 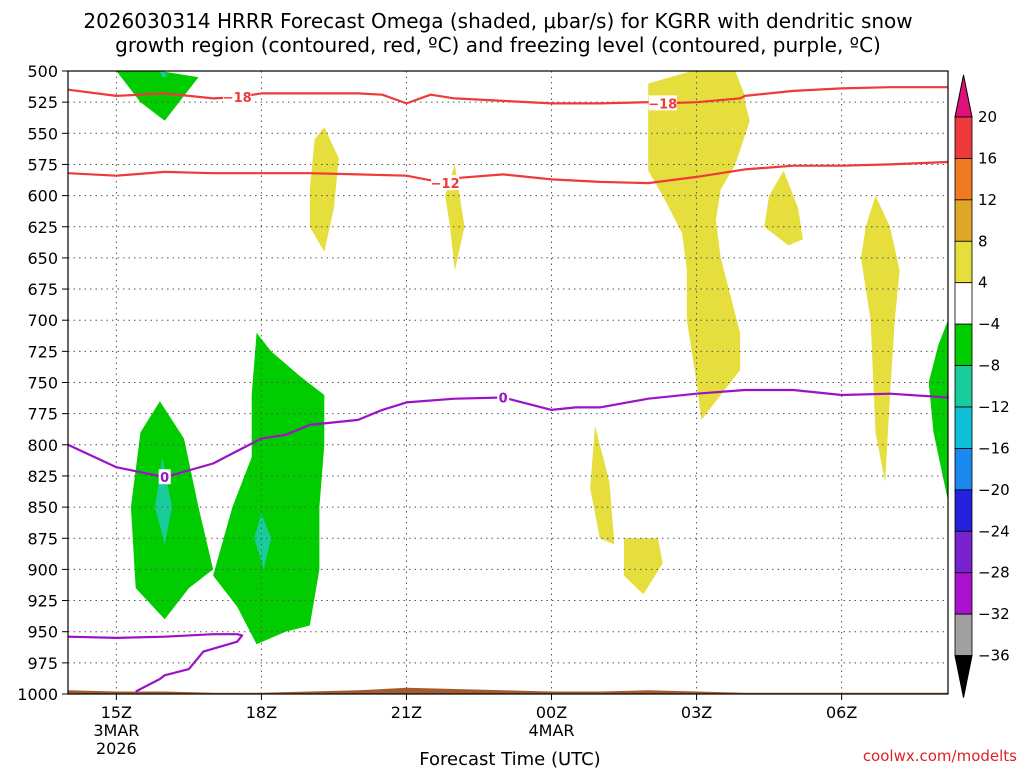 I want to click on colorbar-label-4: 4, so click(x=983, y=283).